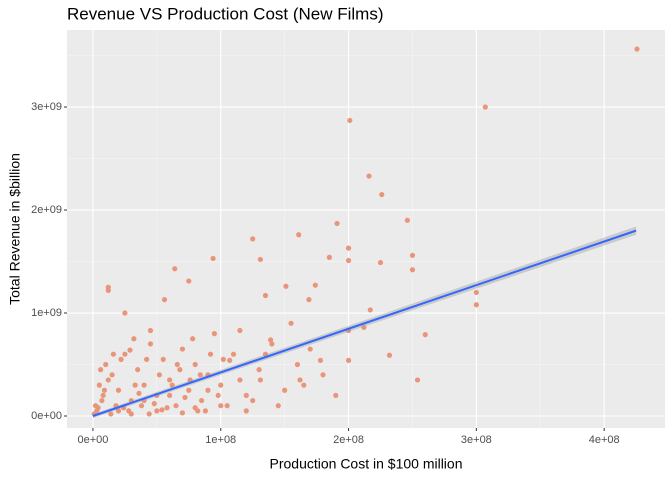  Describe the element at coordinates (46, 210) in the screenshot. I see `y-tick-label: 2e+09` at that location.